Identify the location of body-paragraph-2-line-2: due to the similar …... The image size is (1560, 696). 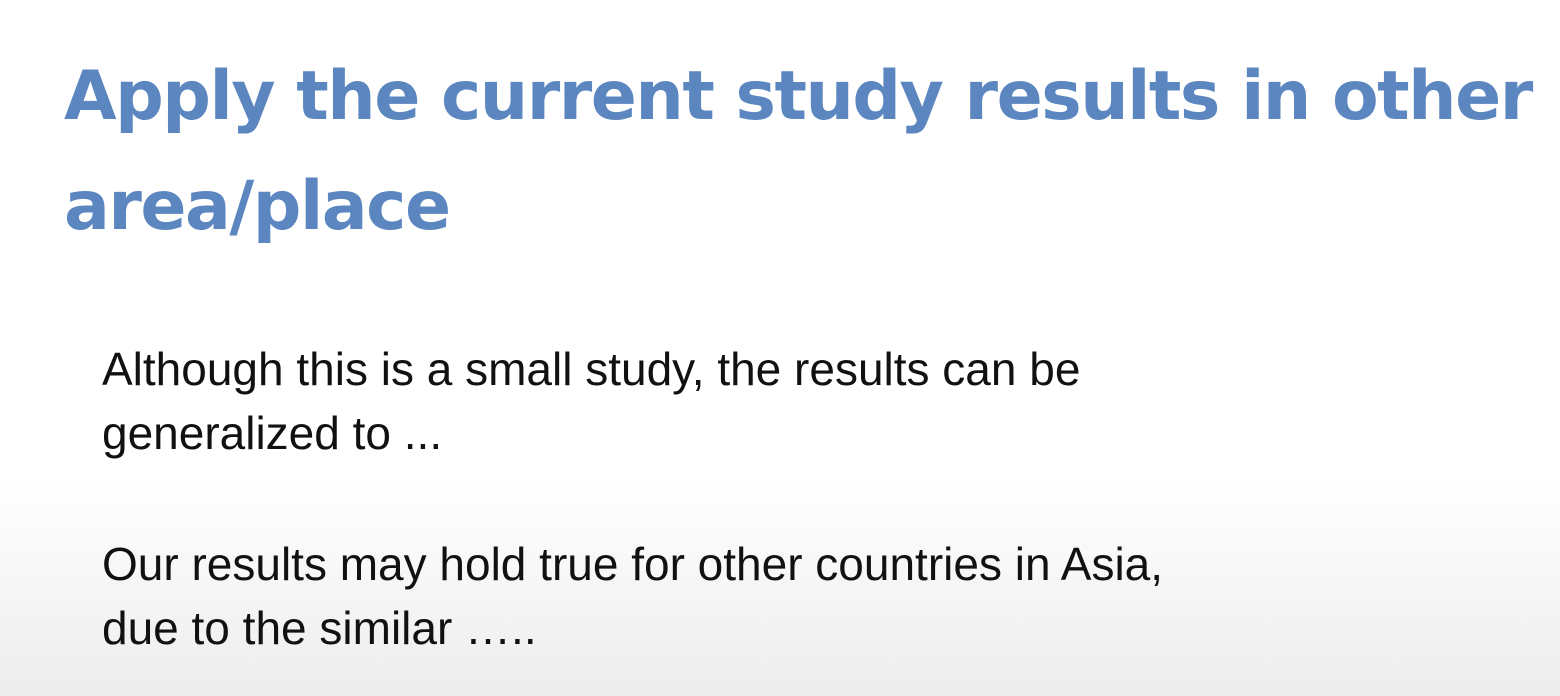
(319, 628).